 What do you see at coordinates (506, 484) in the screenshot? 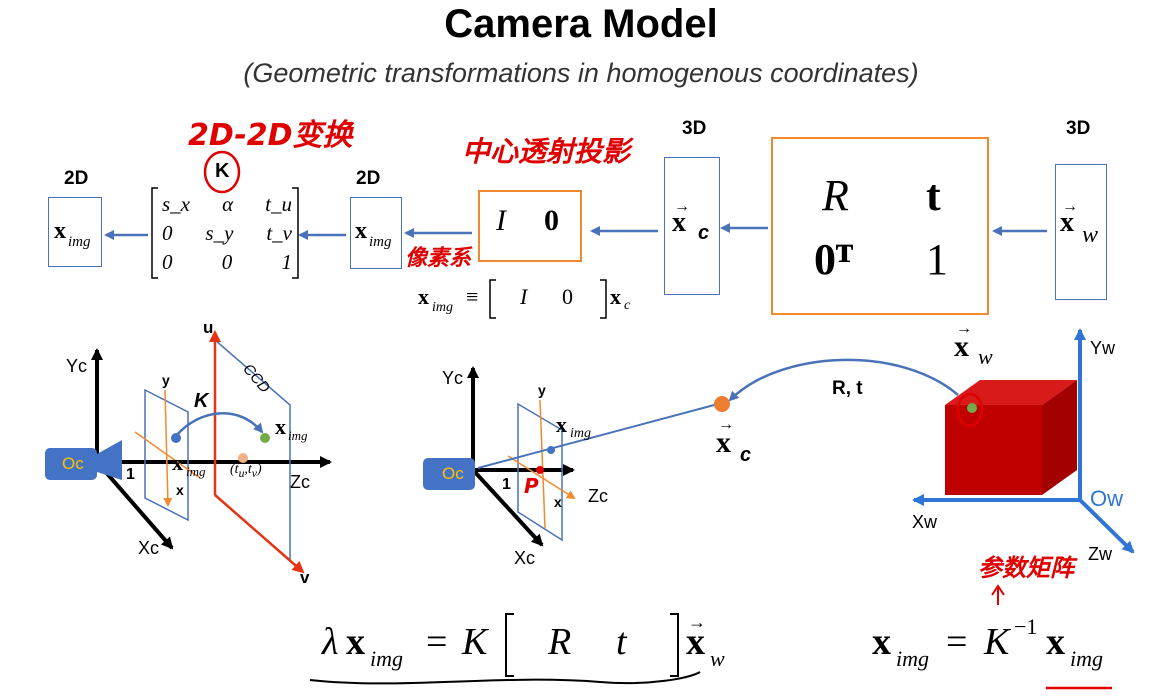
I see `mid-one-label: 1` at bounding box center [506, 484].